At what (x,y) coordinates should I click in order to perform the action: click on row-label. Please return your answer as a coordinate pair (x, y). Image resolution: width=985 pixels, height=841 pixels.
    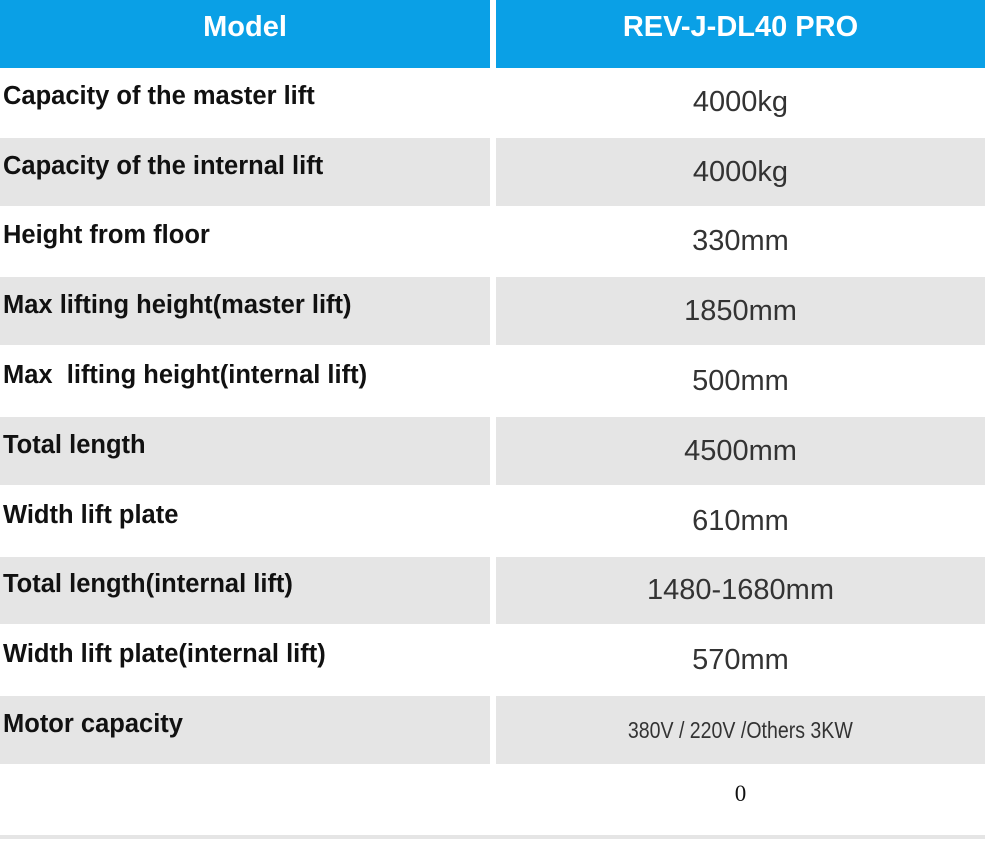
    Looking at the image, I should click on (245, 800).